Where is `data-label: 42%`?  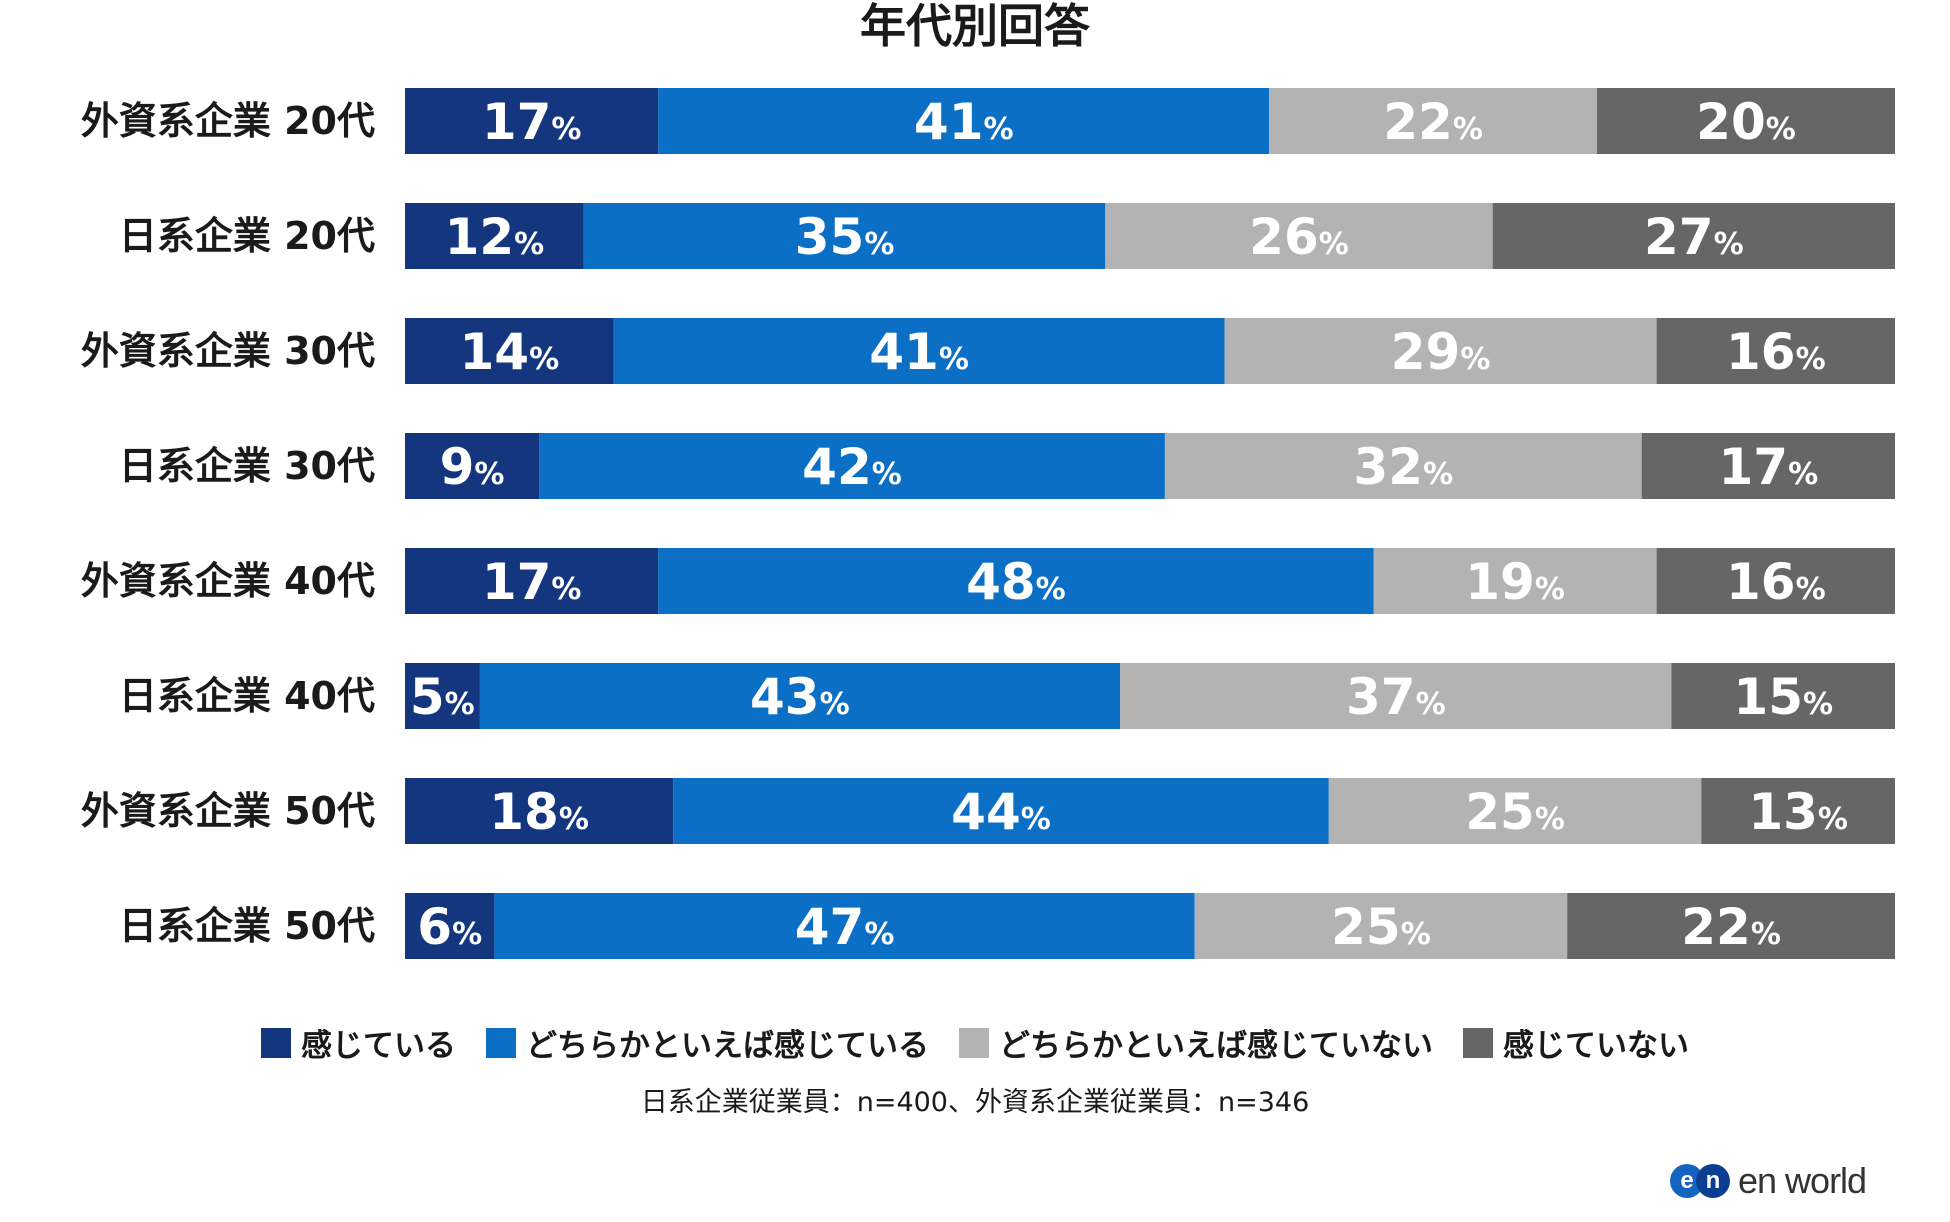
data-label: 42% is located at coordinates (852, 467).